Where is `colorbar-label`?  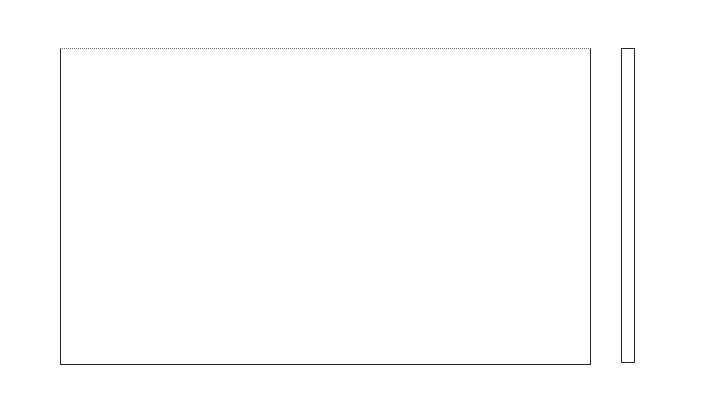
colorbar-label is located at coordinates (703, 205).